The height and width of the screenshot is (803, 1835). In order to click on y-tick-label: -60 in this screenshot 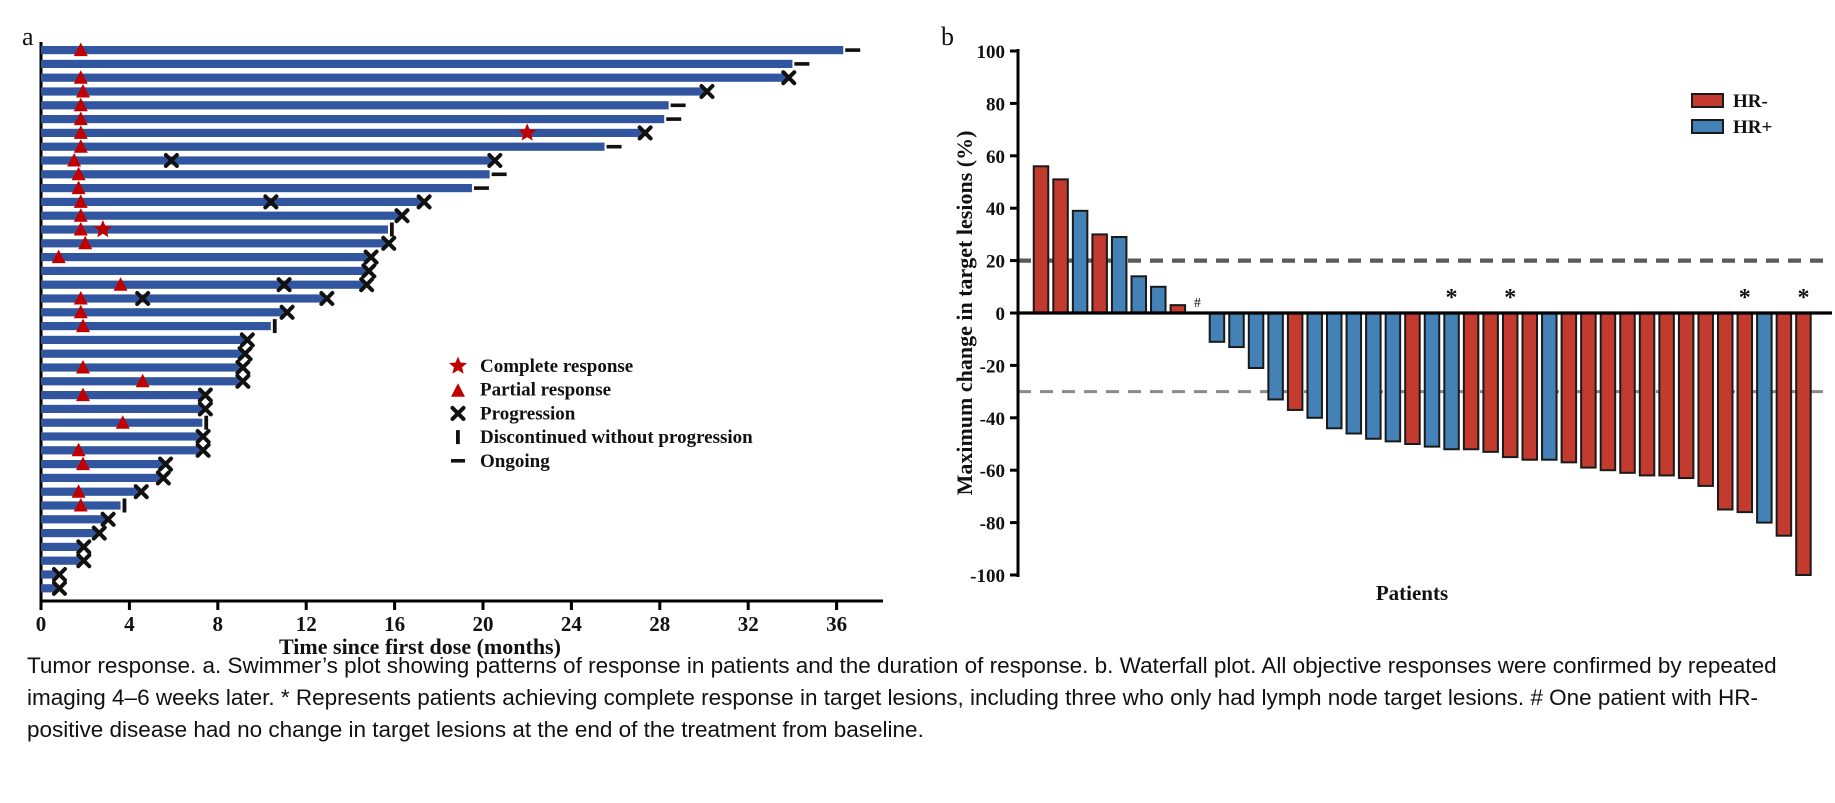, I will do `click(992, 471)`.